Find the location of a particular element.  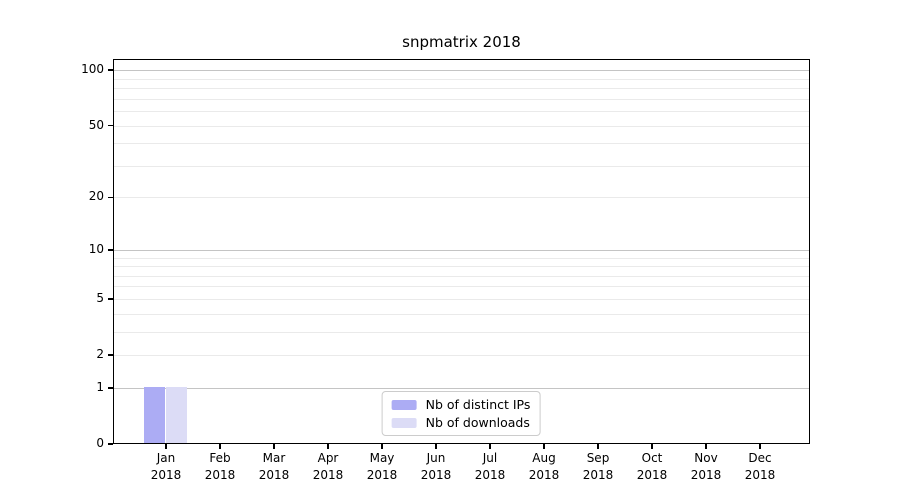

x-tick-month: Mar is located at coordinates (274, 458).